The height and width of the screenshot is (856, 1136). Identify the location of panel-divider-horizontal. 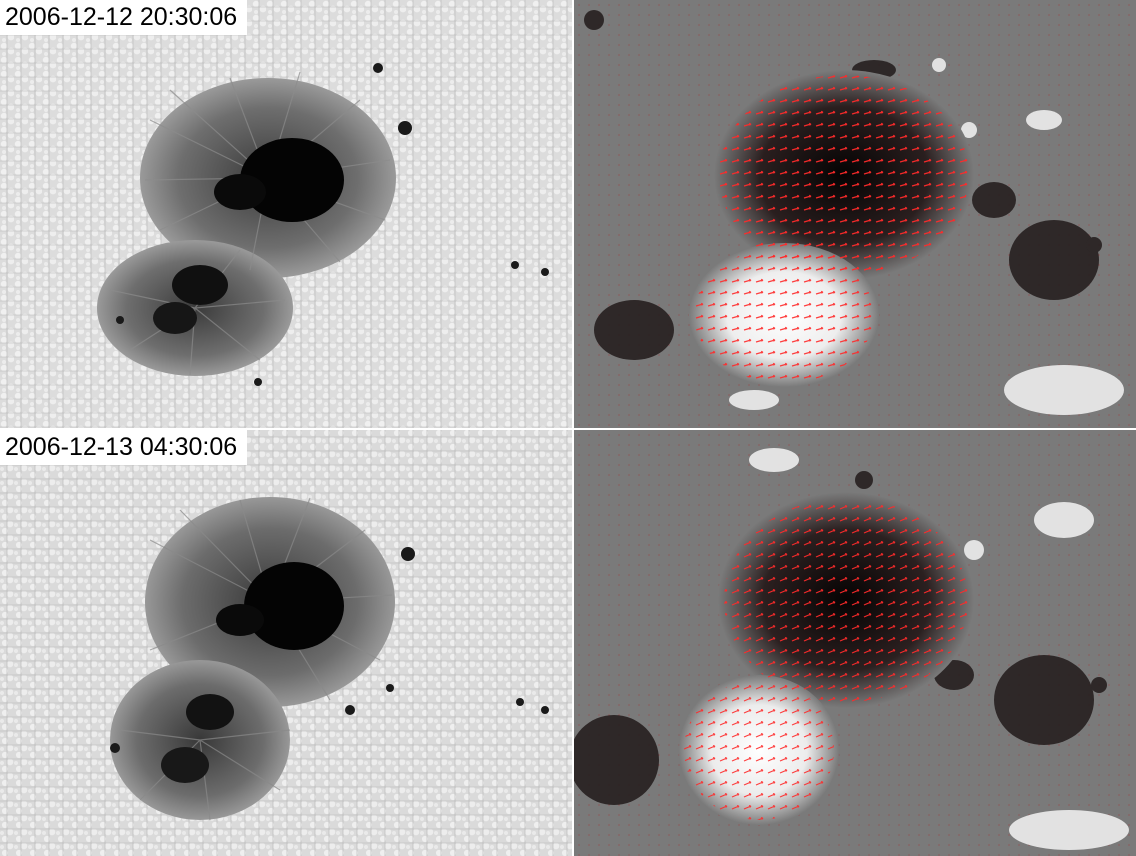
(568, 429).